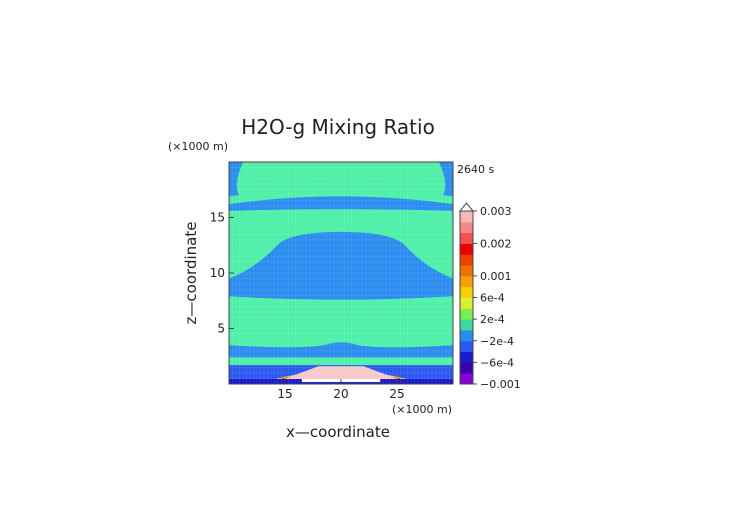 This screenshot has height=532, width=752. What do you see at coordinates (338, 127) in the screenshot?
I see `chart-title: H2O-g Mixing Ratio` at bounding box center [338, 127].